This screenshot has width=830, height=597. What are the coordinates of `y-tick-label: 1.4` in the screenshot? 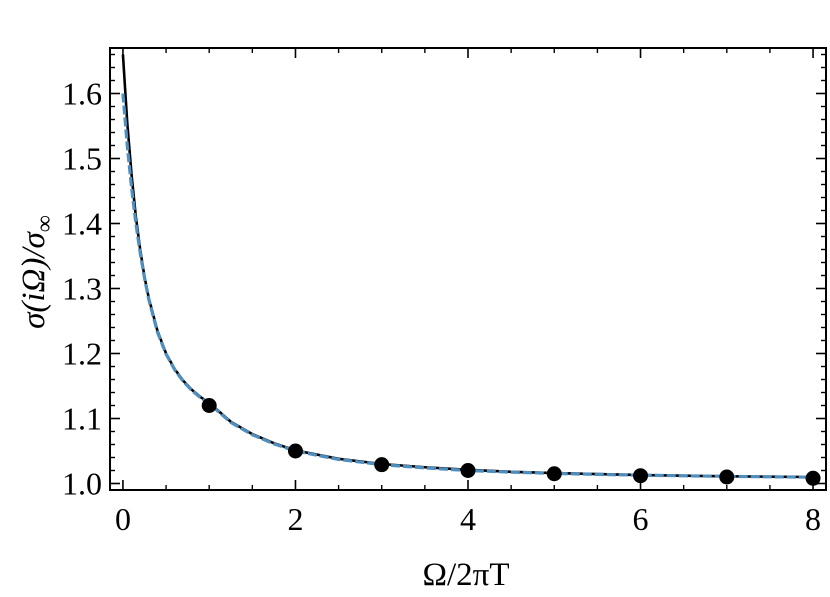 It's located at (82, 224).